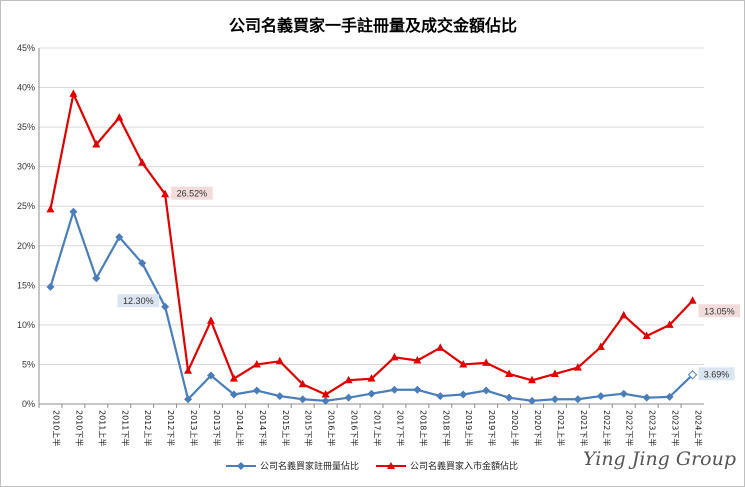 This screenshot has width=745, height=487. Describe the element at coordinates (217, 428) in the screenshot. I see `x-tick-label: 2013下半` at that location.